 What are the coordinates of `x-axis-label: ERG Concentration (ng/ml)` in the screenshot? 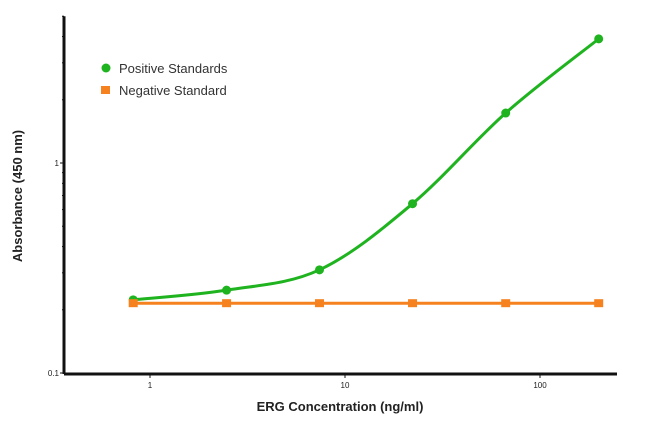 It's located at (340, 406).